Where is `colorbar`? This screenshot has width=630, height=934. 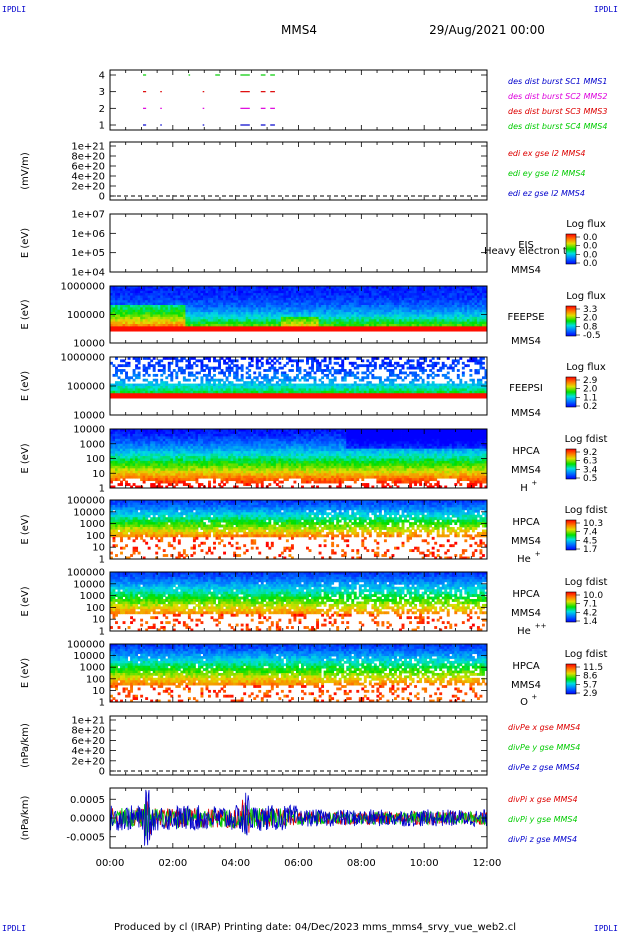
colorbar is located at coordinates (571, 321).